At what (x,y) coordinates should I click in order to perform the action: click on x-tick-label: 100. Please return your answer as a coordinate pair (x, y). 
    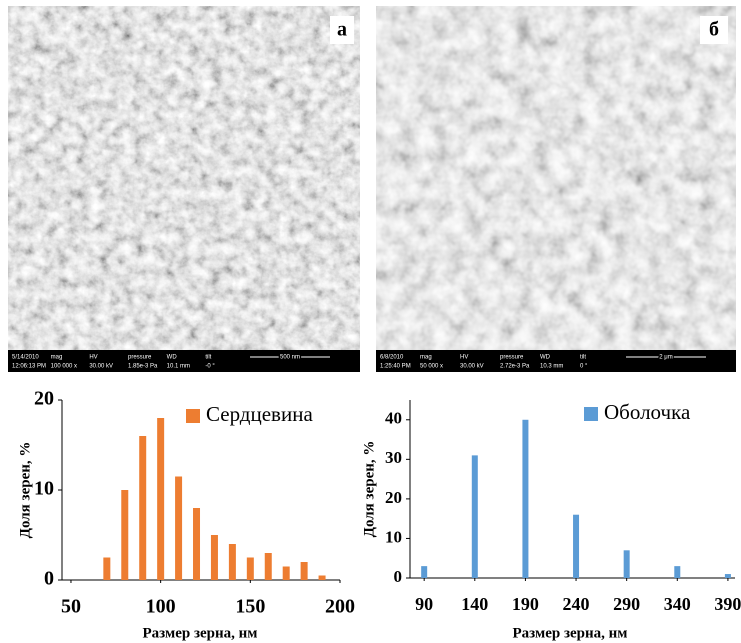
    Looking at the image, I should click on (161, 607).